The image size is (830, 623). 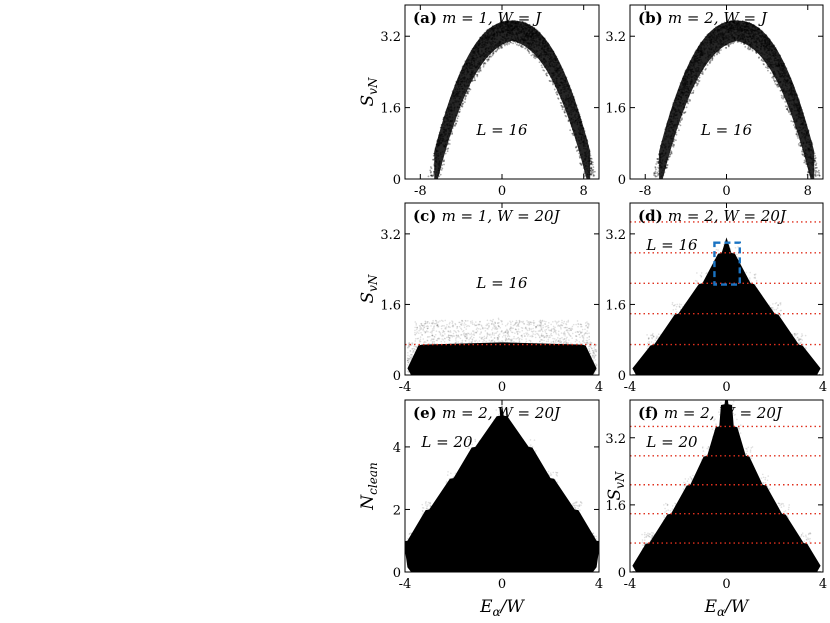 I want to click on y-tick-label: 1.6, so click(x=390, y=109).